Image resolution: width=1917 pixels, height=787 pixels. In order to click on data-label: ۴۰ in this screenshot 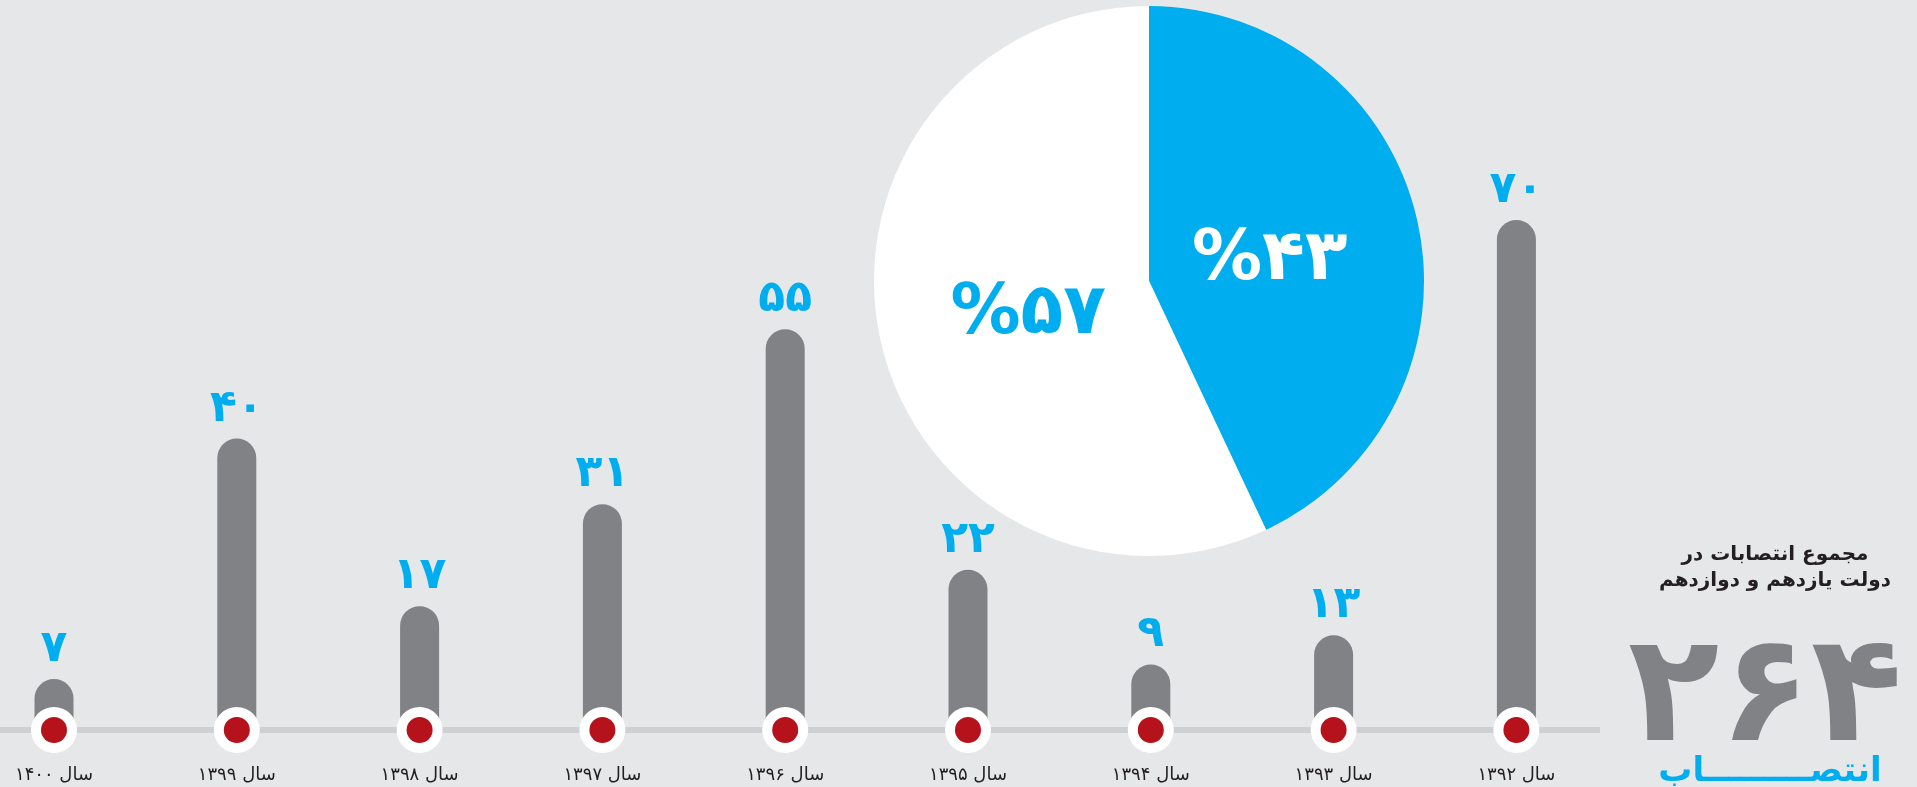, I will do `click(236, 405)`.